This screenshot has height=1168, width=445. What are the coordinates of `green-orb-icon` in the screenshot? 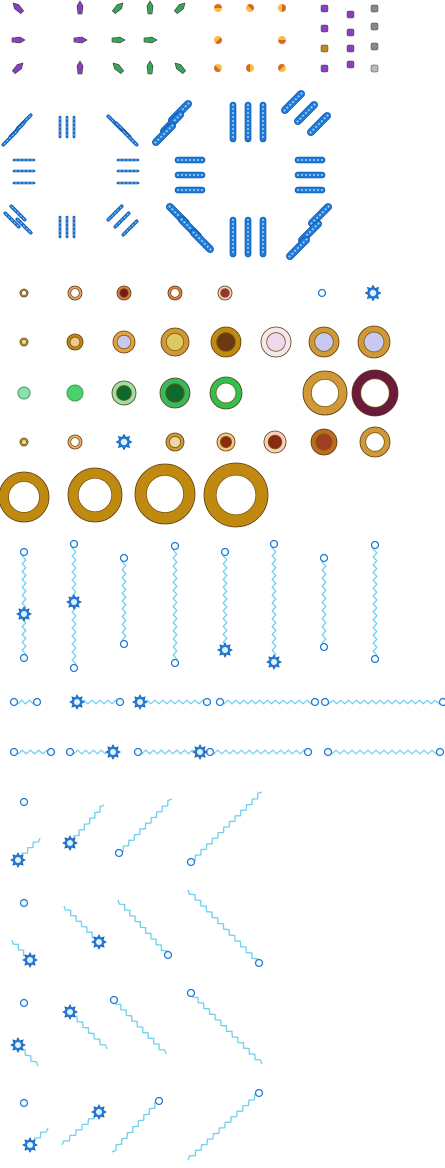 It's located at (24, 393).